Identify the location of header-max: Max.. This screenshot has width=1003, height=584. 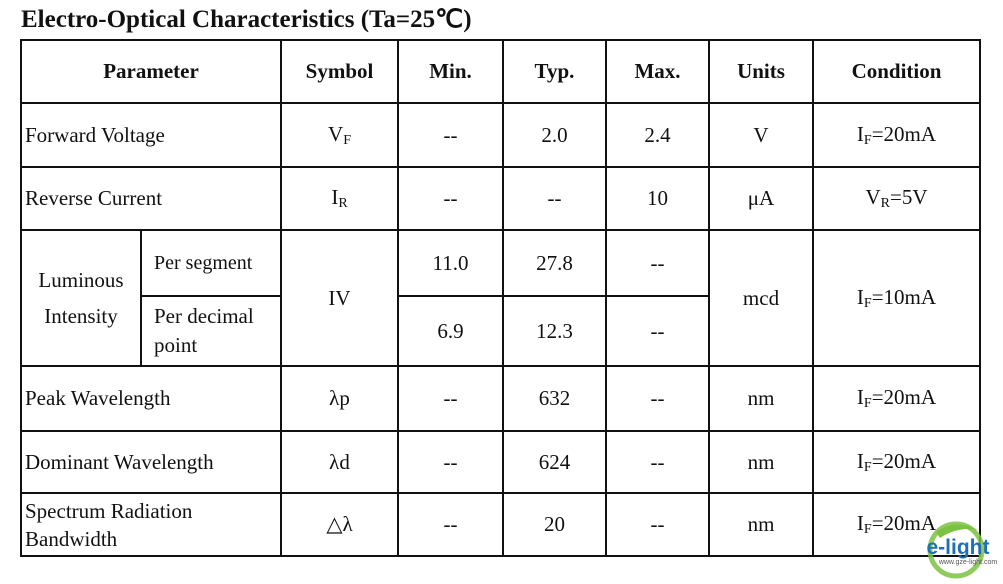
(657, 71).